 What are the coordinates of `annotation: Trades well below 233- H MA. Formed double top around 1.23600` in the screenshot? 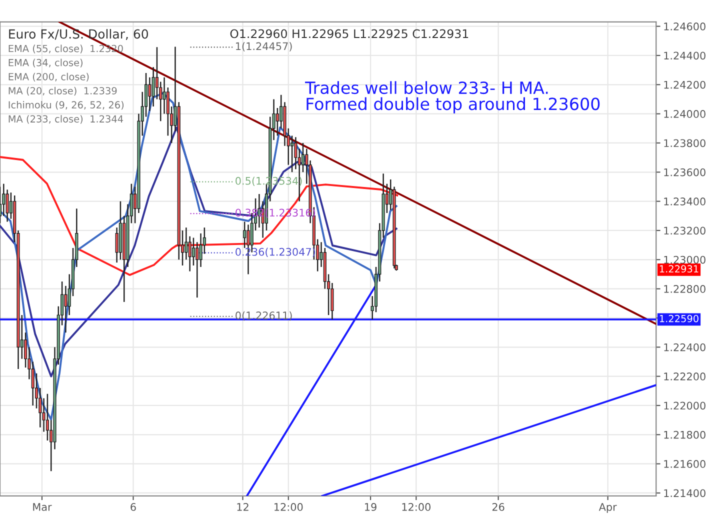 It's located at (452, 97).